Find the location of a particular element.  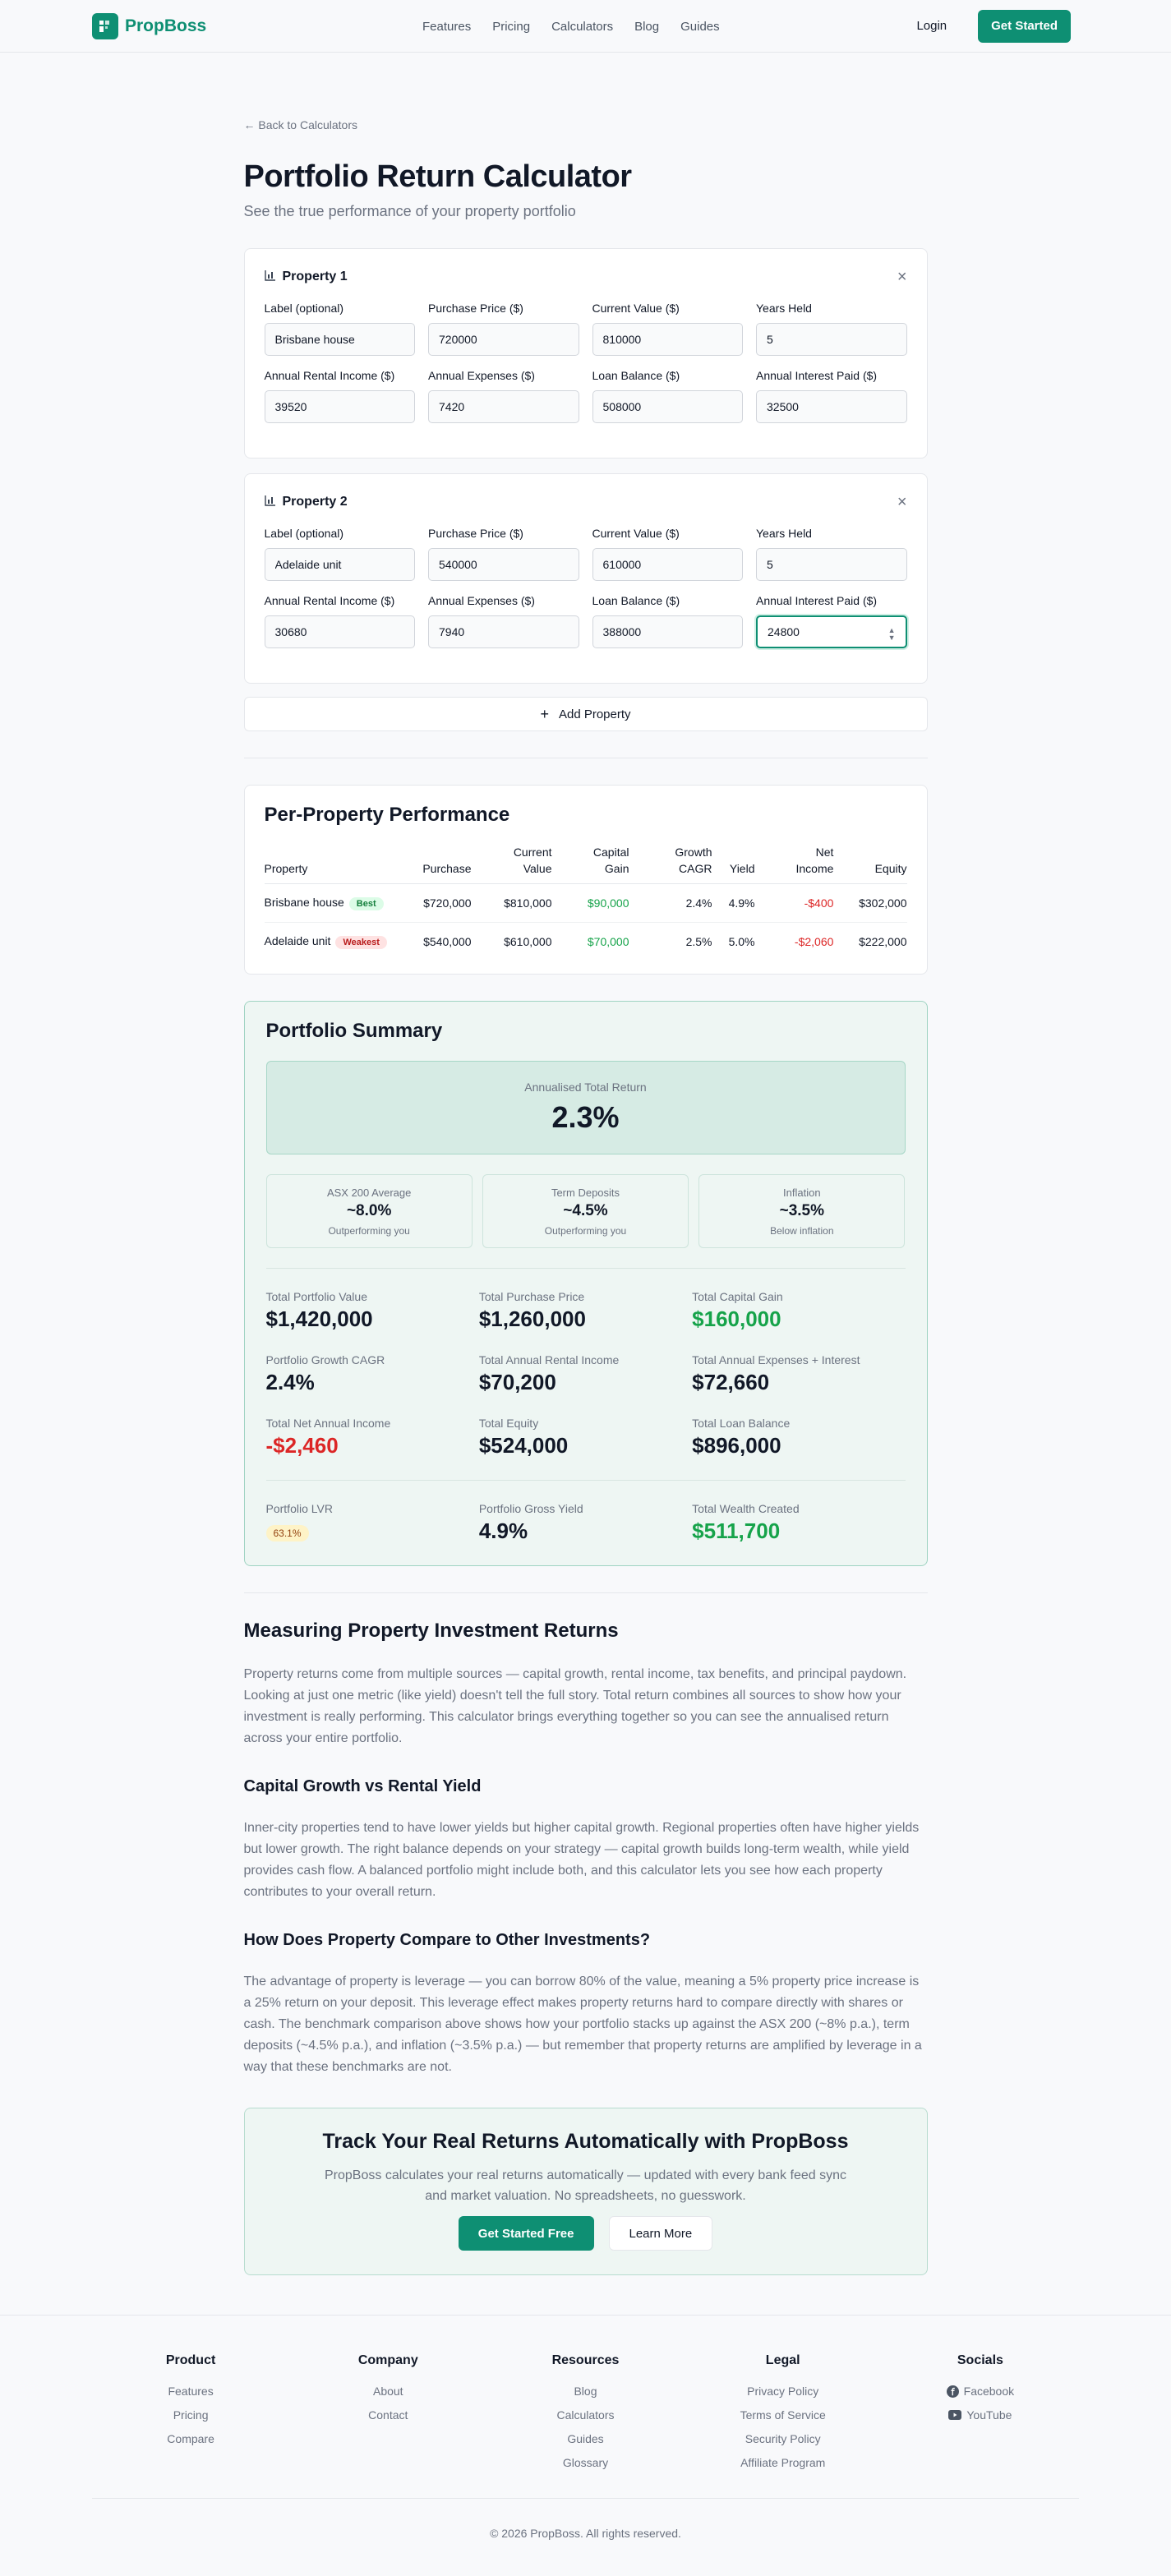

logo: PropBoss is located at coordinates (149, 25).